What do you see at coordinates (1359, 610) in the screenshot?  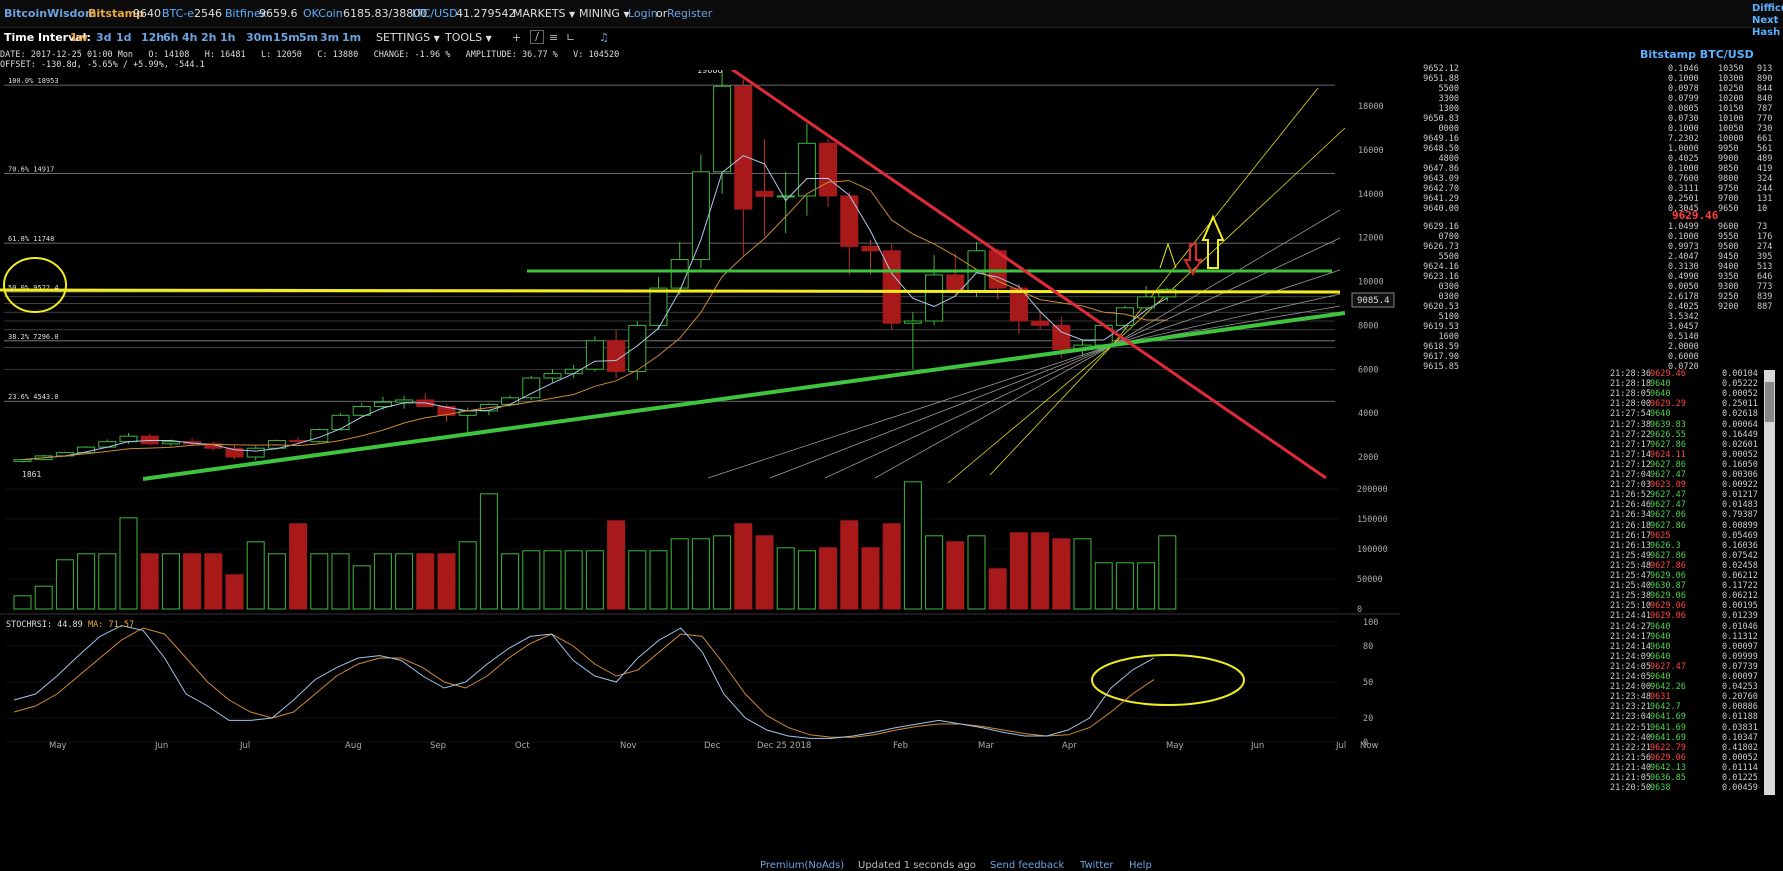 I see `volume-tick-label: 0` at bounding box center [1359, 610].